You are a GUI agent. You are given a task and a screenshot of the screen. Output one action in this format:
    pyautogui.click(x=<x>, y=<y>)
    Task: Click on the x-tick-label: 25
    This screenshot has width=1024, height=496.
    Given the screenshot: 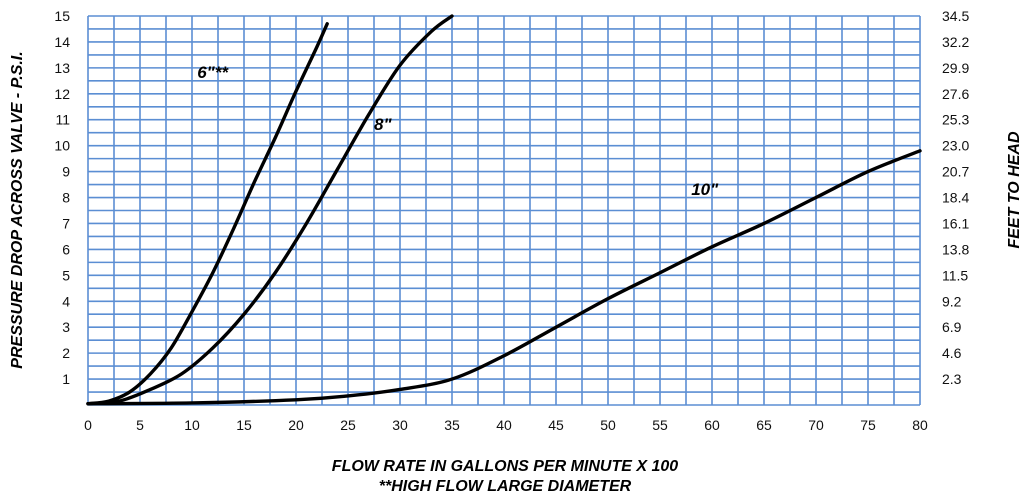 What is the action you would take?
    pyautogui.click(x=348, y=425)
    